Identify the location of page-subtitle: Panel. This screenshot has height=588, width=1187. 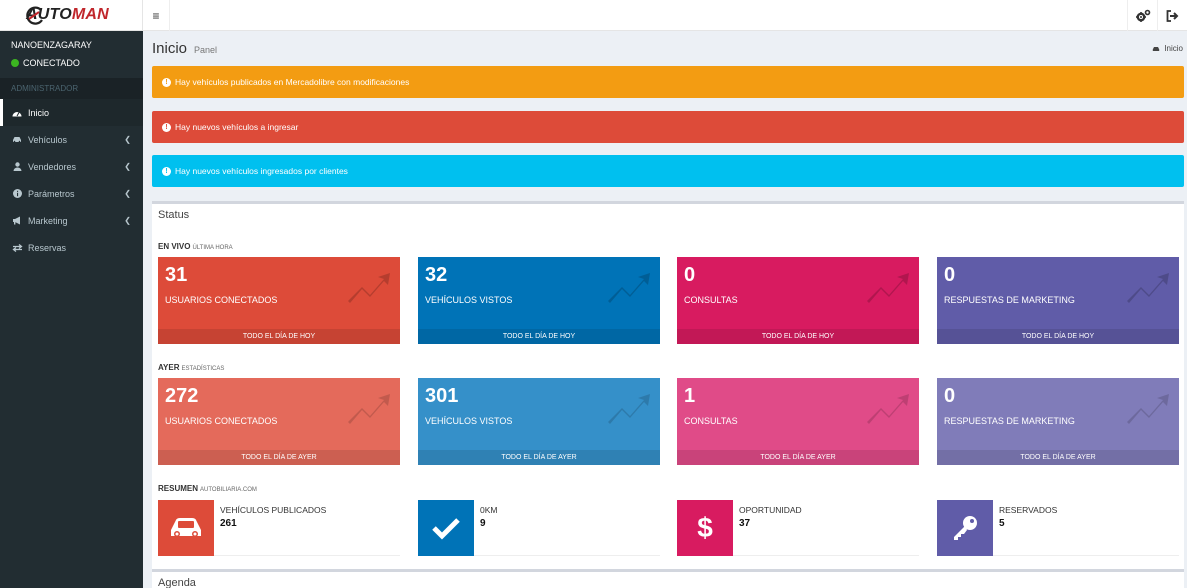
(206, 50).